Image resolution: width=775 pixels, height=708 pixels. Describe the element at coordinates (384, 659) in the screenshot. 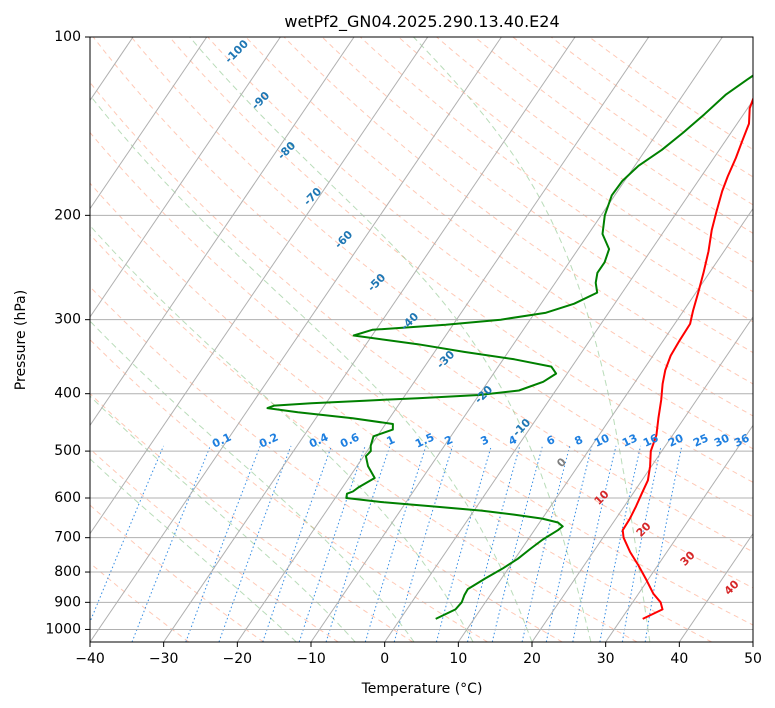

I see `x-tick-label: 0` at that location.